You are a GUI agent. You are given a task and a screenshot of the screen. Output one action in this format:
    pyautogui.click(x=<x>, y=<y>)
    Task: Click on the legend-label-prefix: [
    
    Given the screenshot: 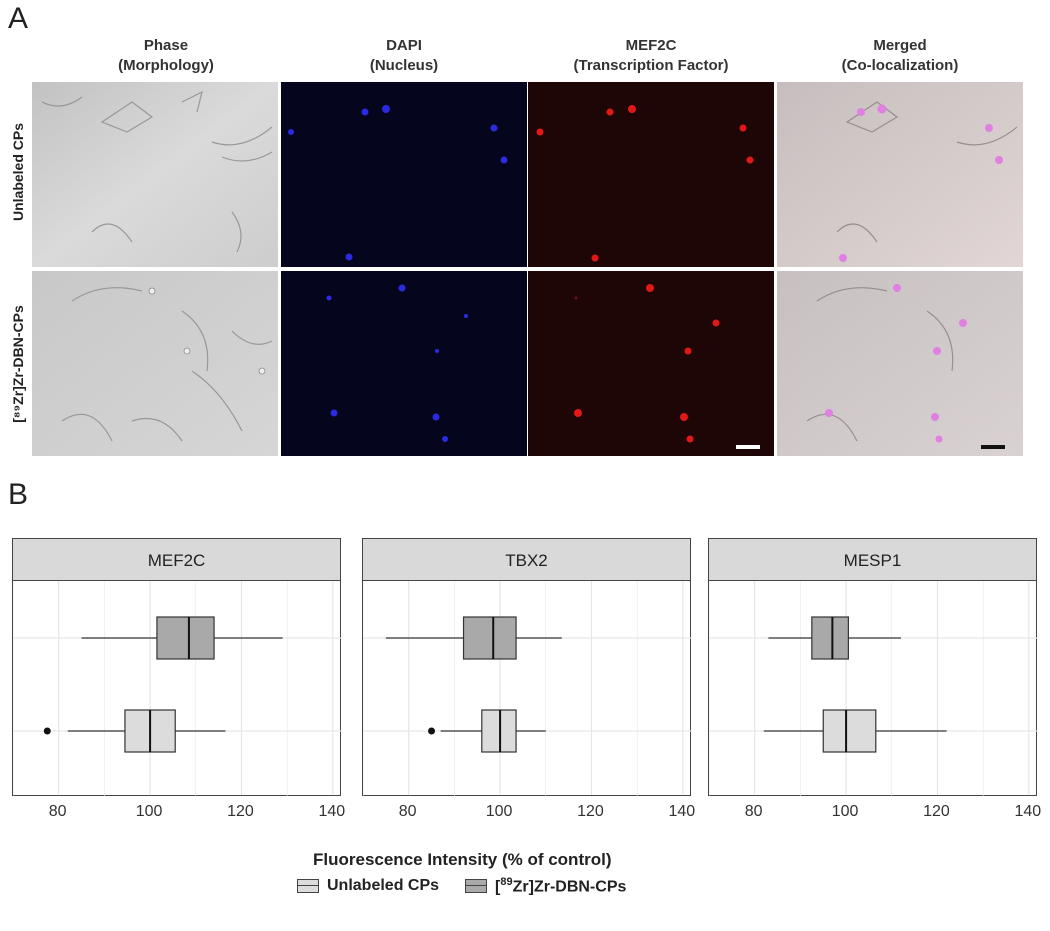 What is the action you would take?
    pyautogui.click(x=498, y=887)
    